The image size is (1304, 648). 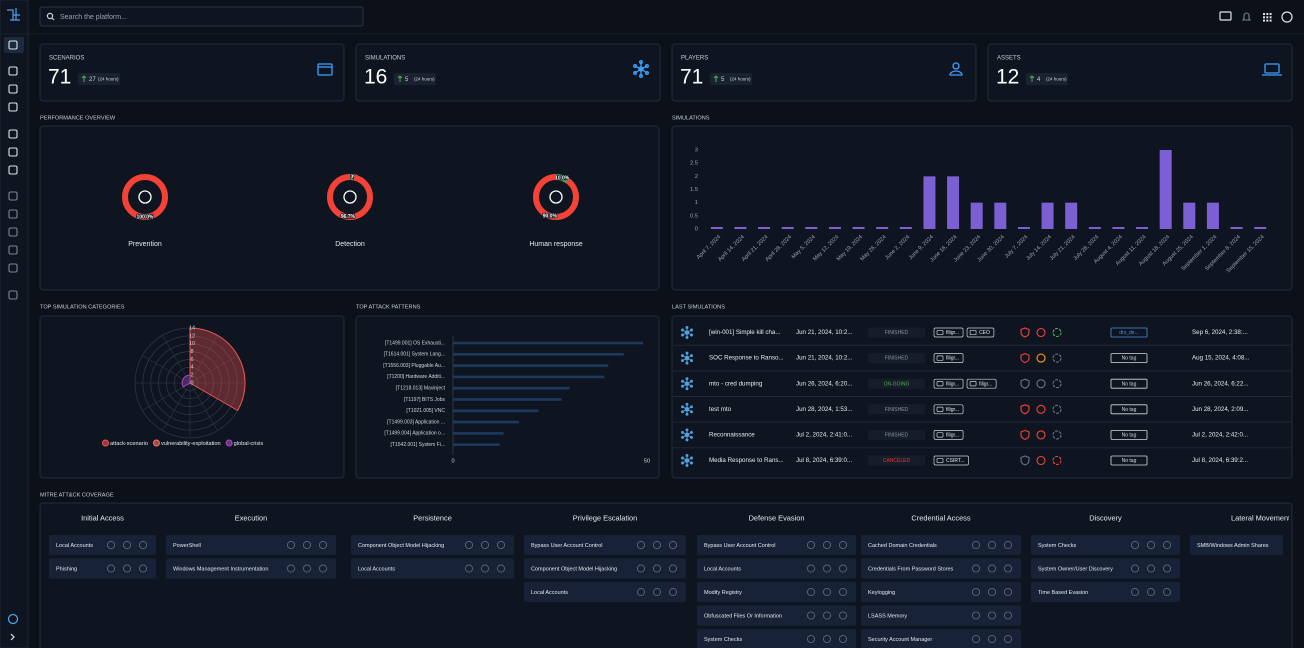 I want to click on nav-expand, so click(x=12, y=637).